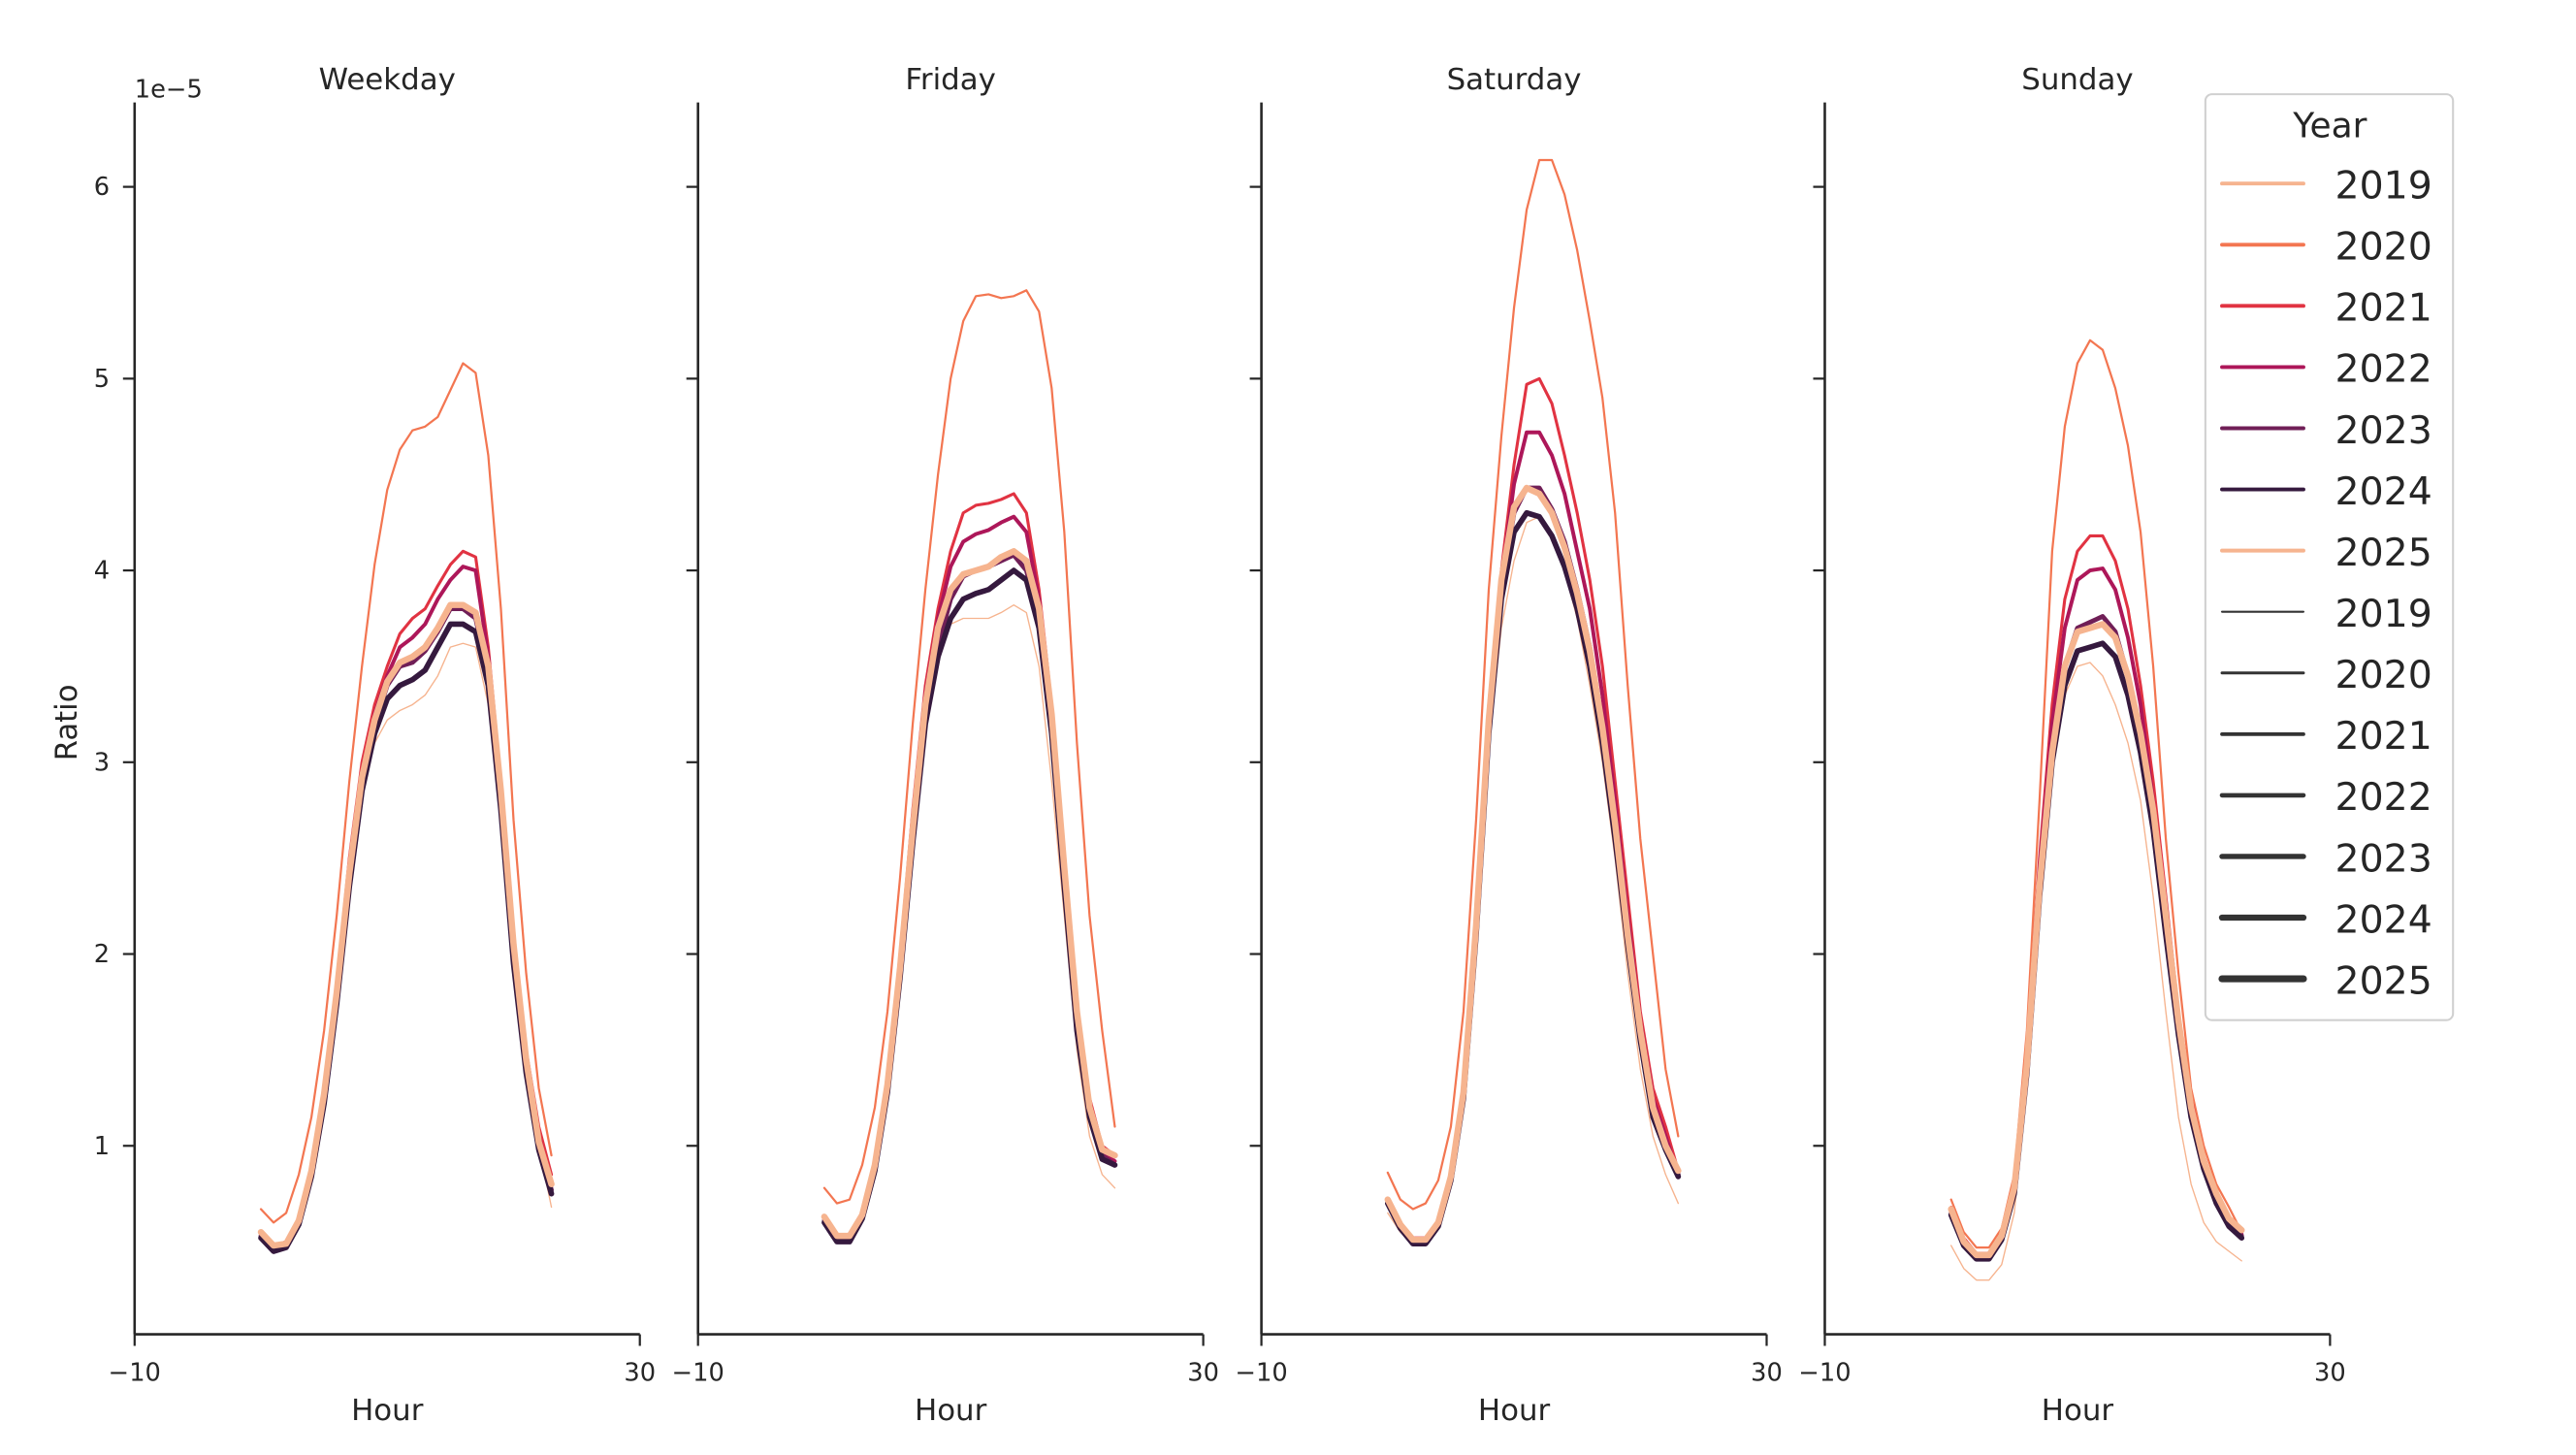 Image resolution: width=2576 pixels, height=1455 pixels. I want to click on legend-box, so click(2329, 557).